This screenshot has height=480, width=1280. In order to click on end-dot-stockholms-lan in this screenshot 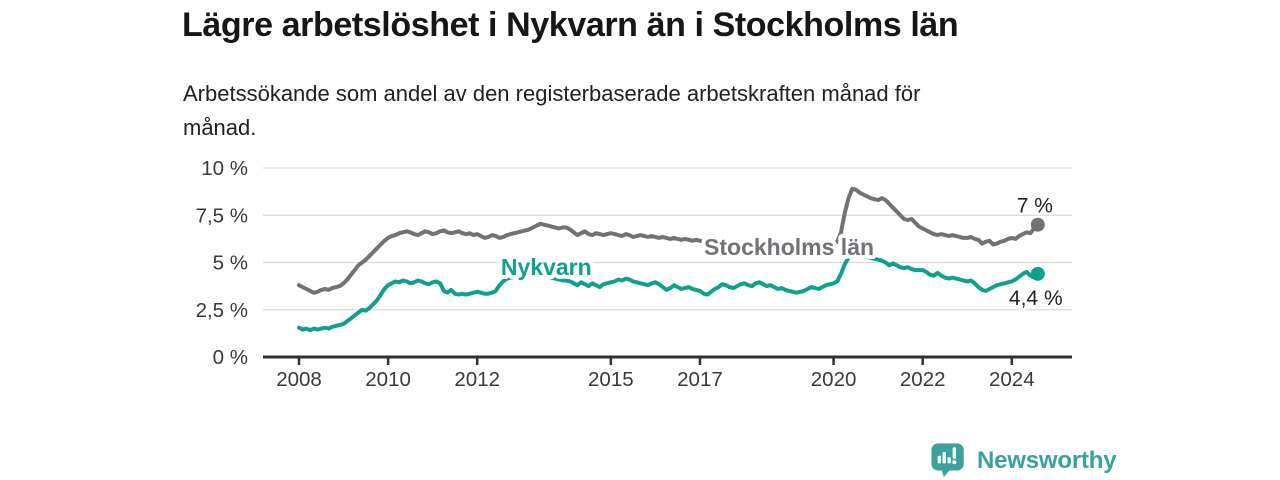, I will do `click(1037, 224)`.